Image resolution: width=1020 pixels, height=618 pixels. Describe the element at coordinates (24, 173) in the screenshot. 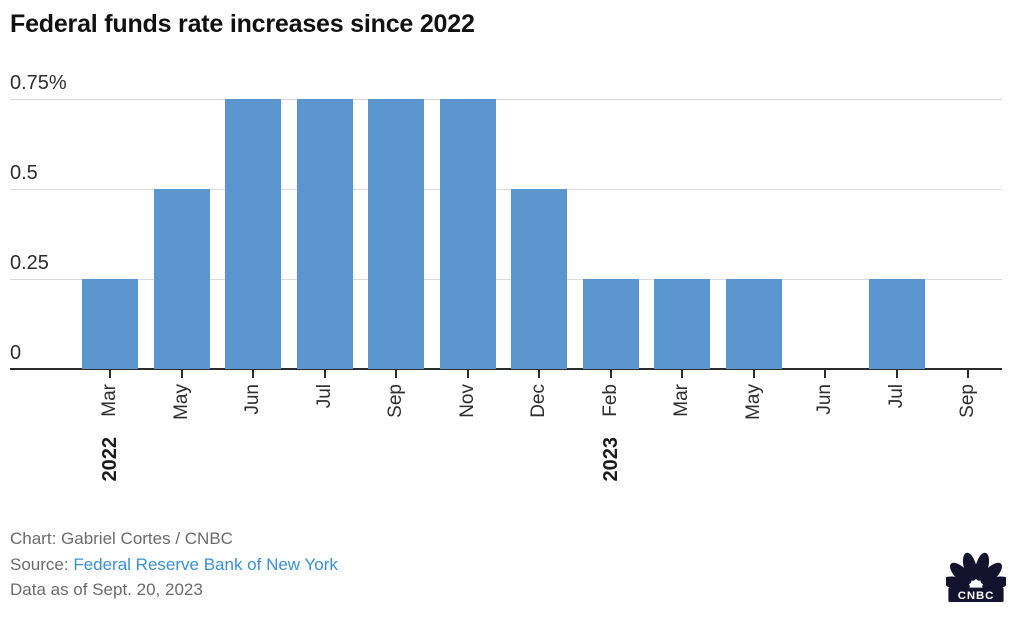

I see `y-axis-tick-label: 0.5` at that location.